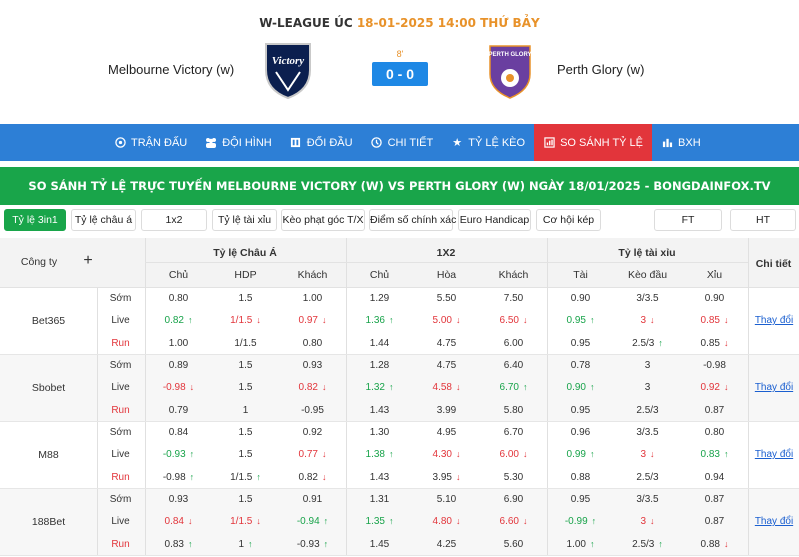 This screenshot has height=557, width=799. I want to click on match-score: 0 - 0, so click(400, 74).